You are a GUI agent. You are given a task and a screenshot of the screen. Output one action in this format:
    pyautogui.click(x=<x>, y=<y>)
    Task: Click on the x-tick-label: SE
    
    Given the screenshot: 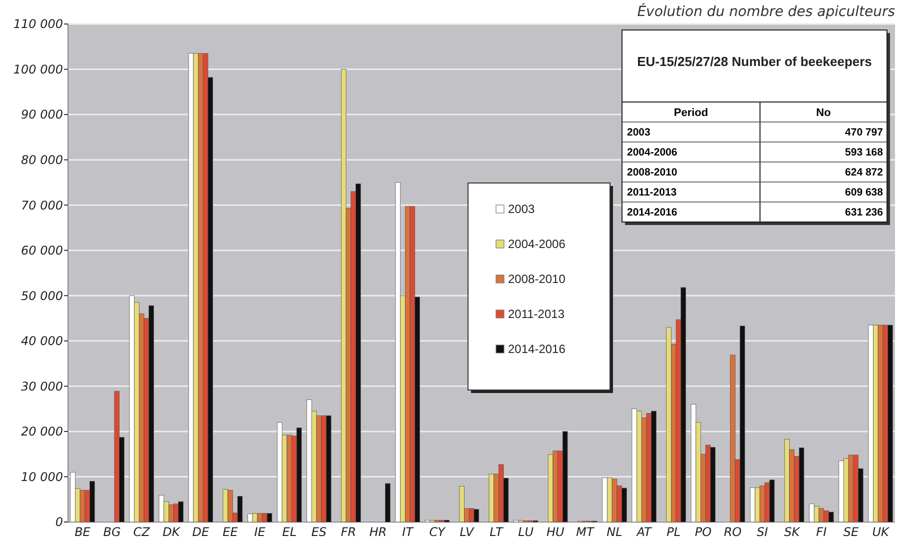 What is the action you would take?
    pyautogui.click(x=851, y=532)
    